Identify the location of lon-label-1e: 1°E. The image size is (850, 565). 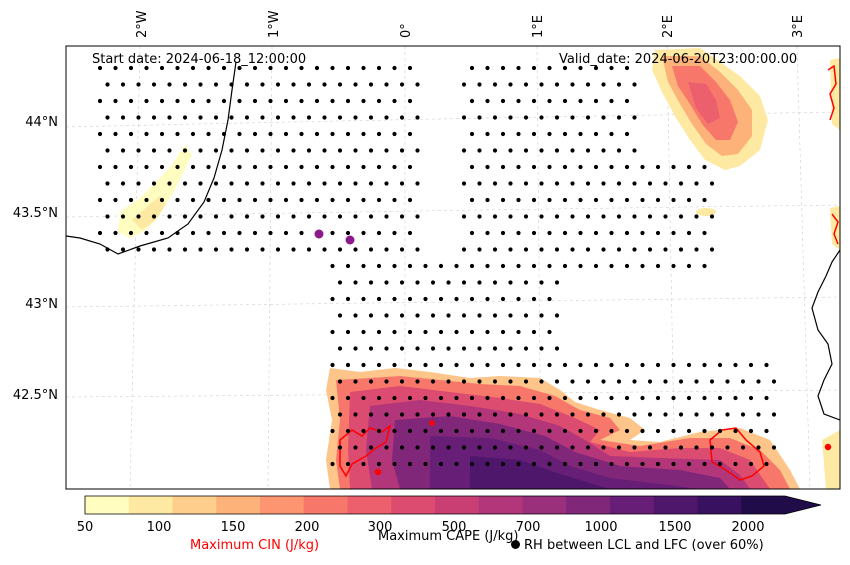
(538, 26).